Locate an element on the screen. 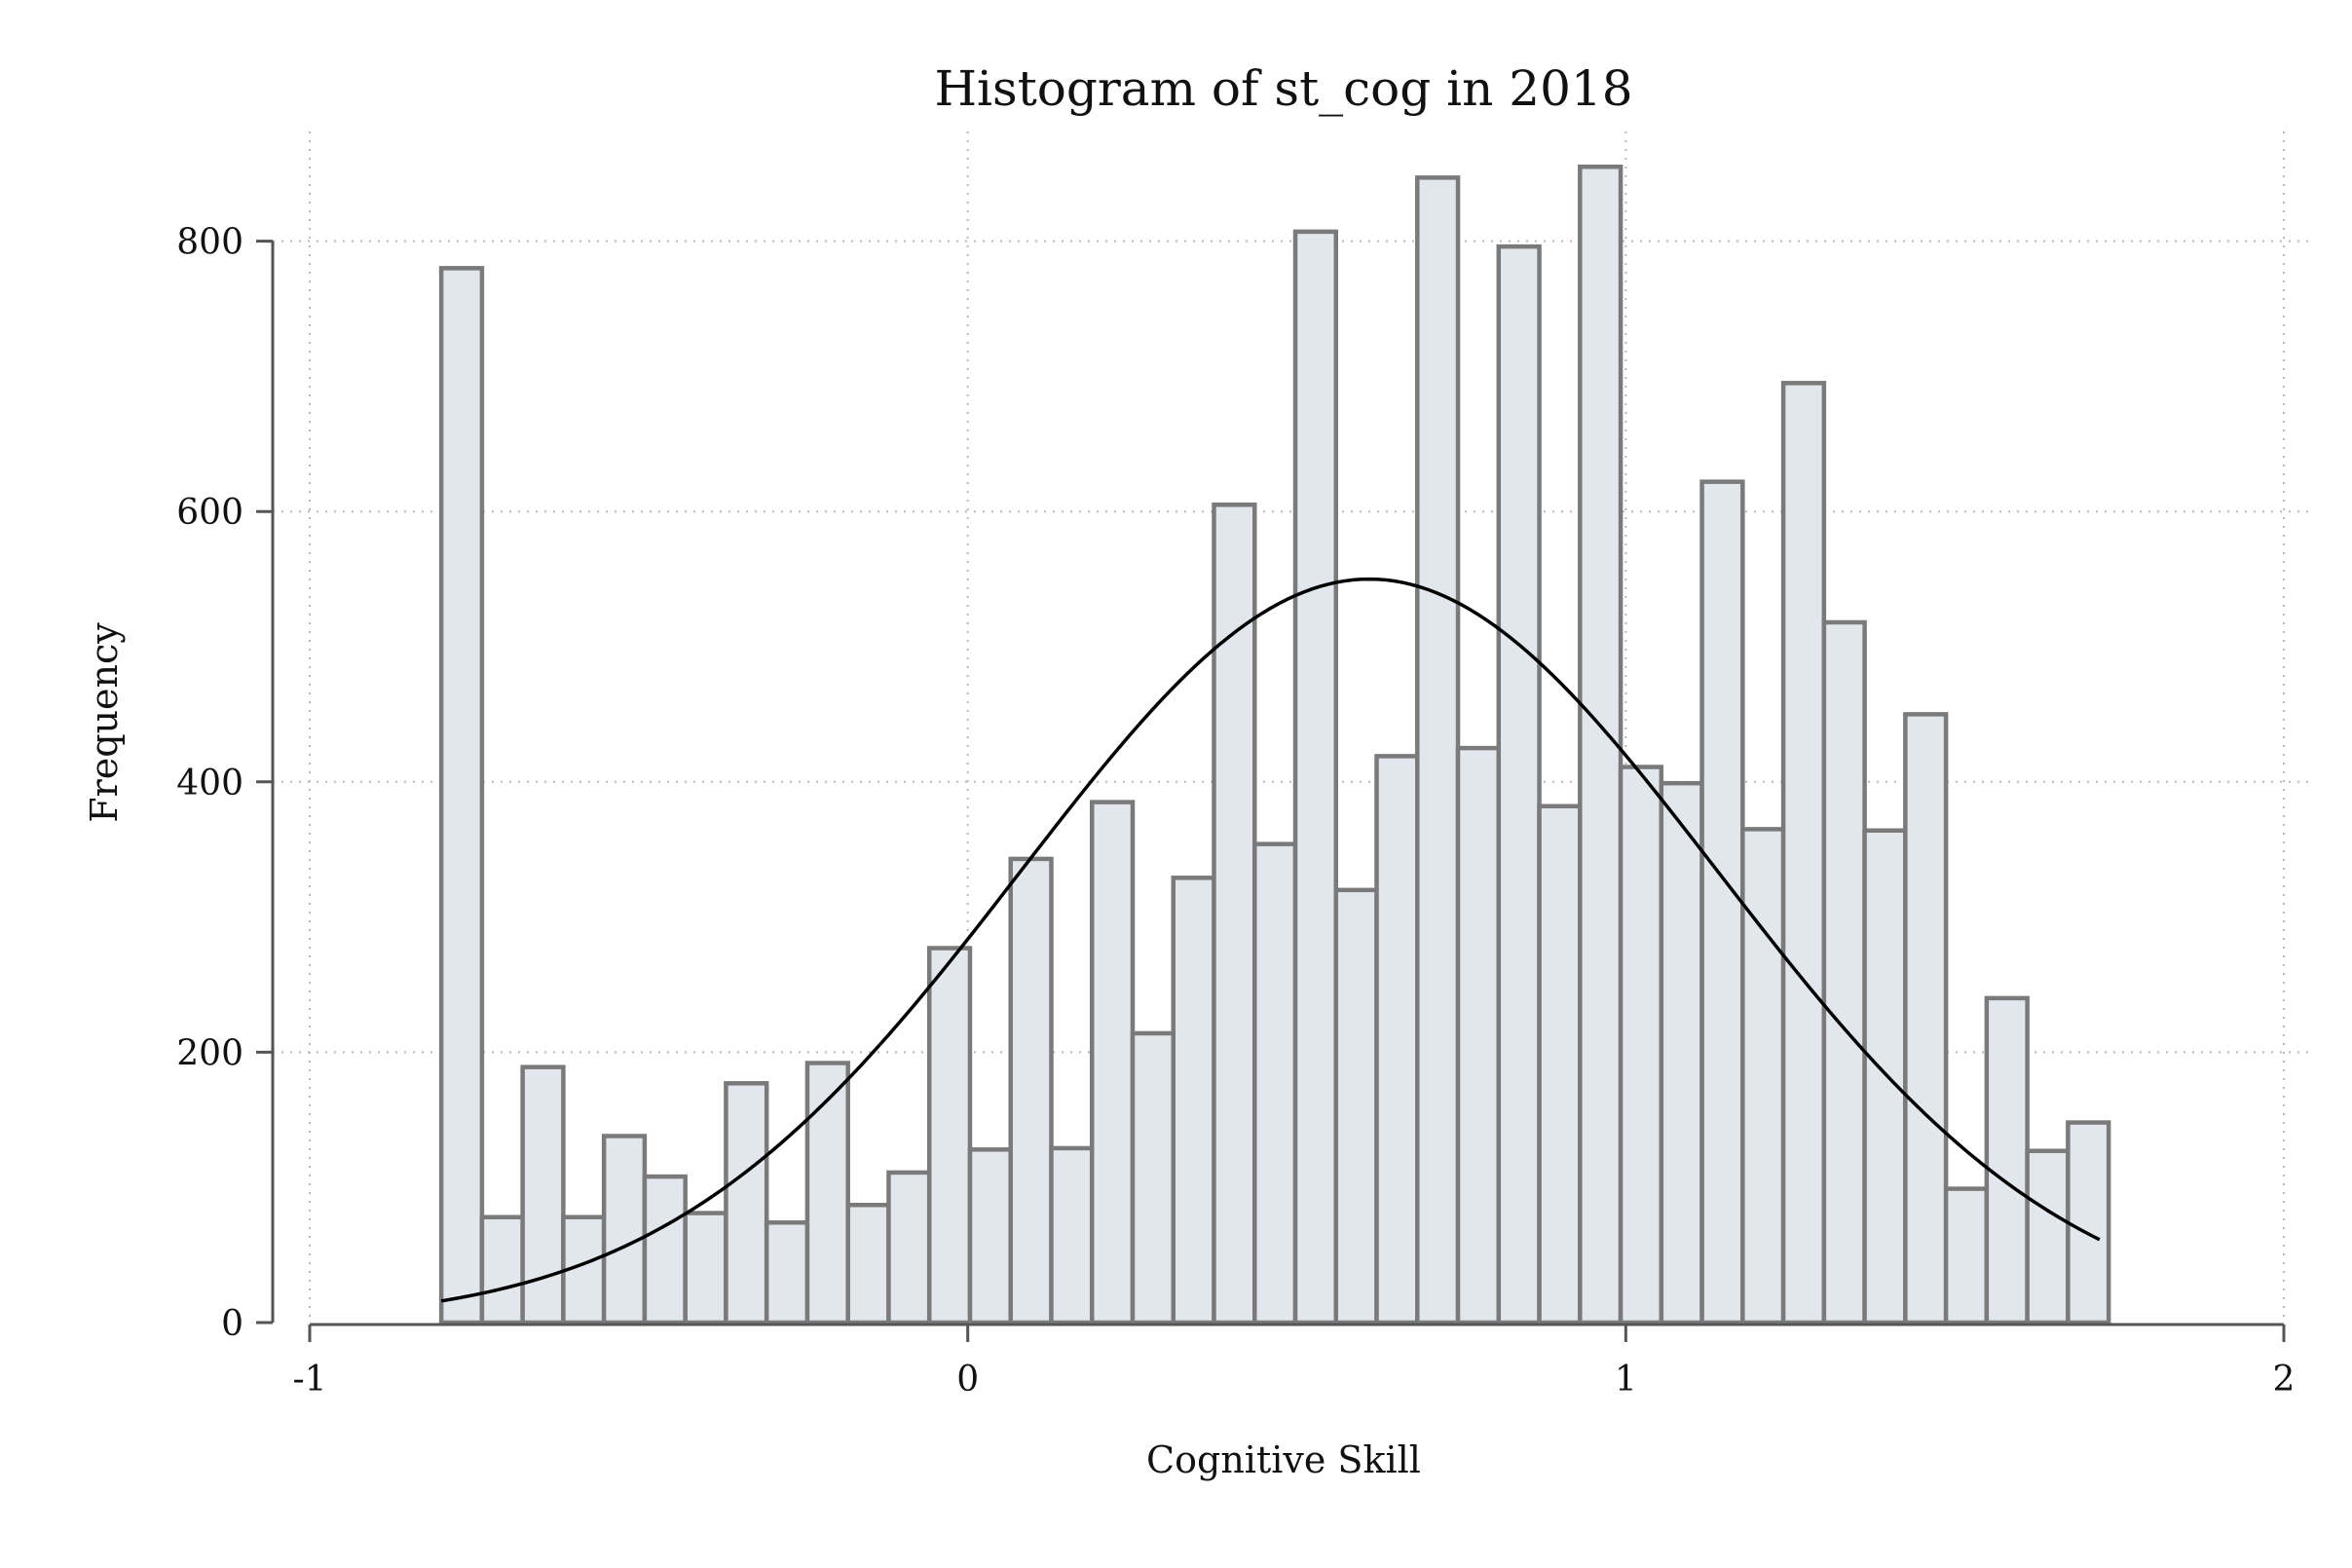  x-axis-label: Cognitive Skill is located at coordinates (1283, 1459).